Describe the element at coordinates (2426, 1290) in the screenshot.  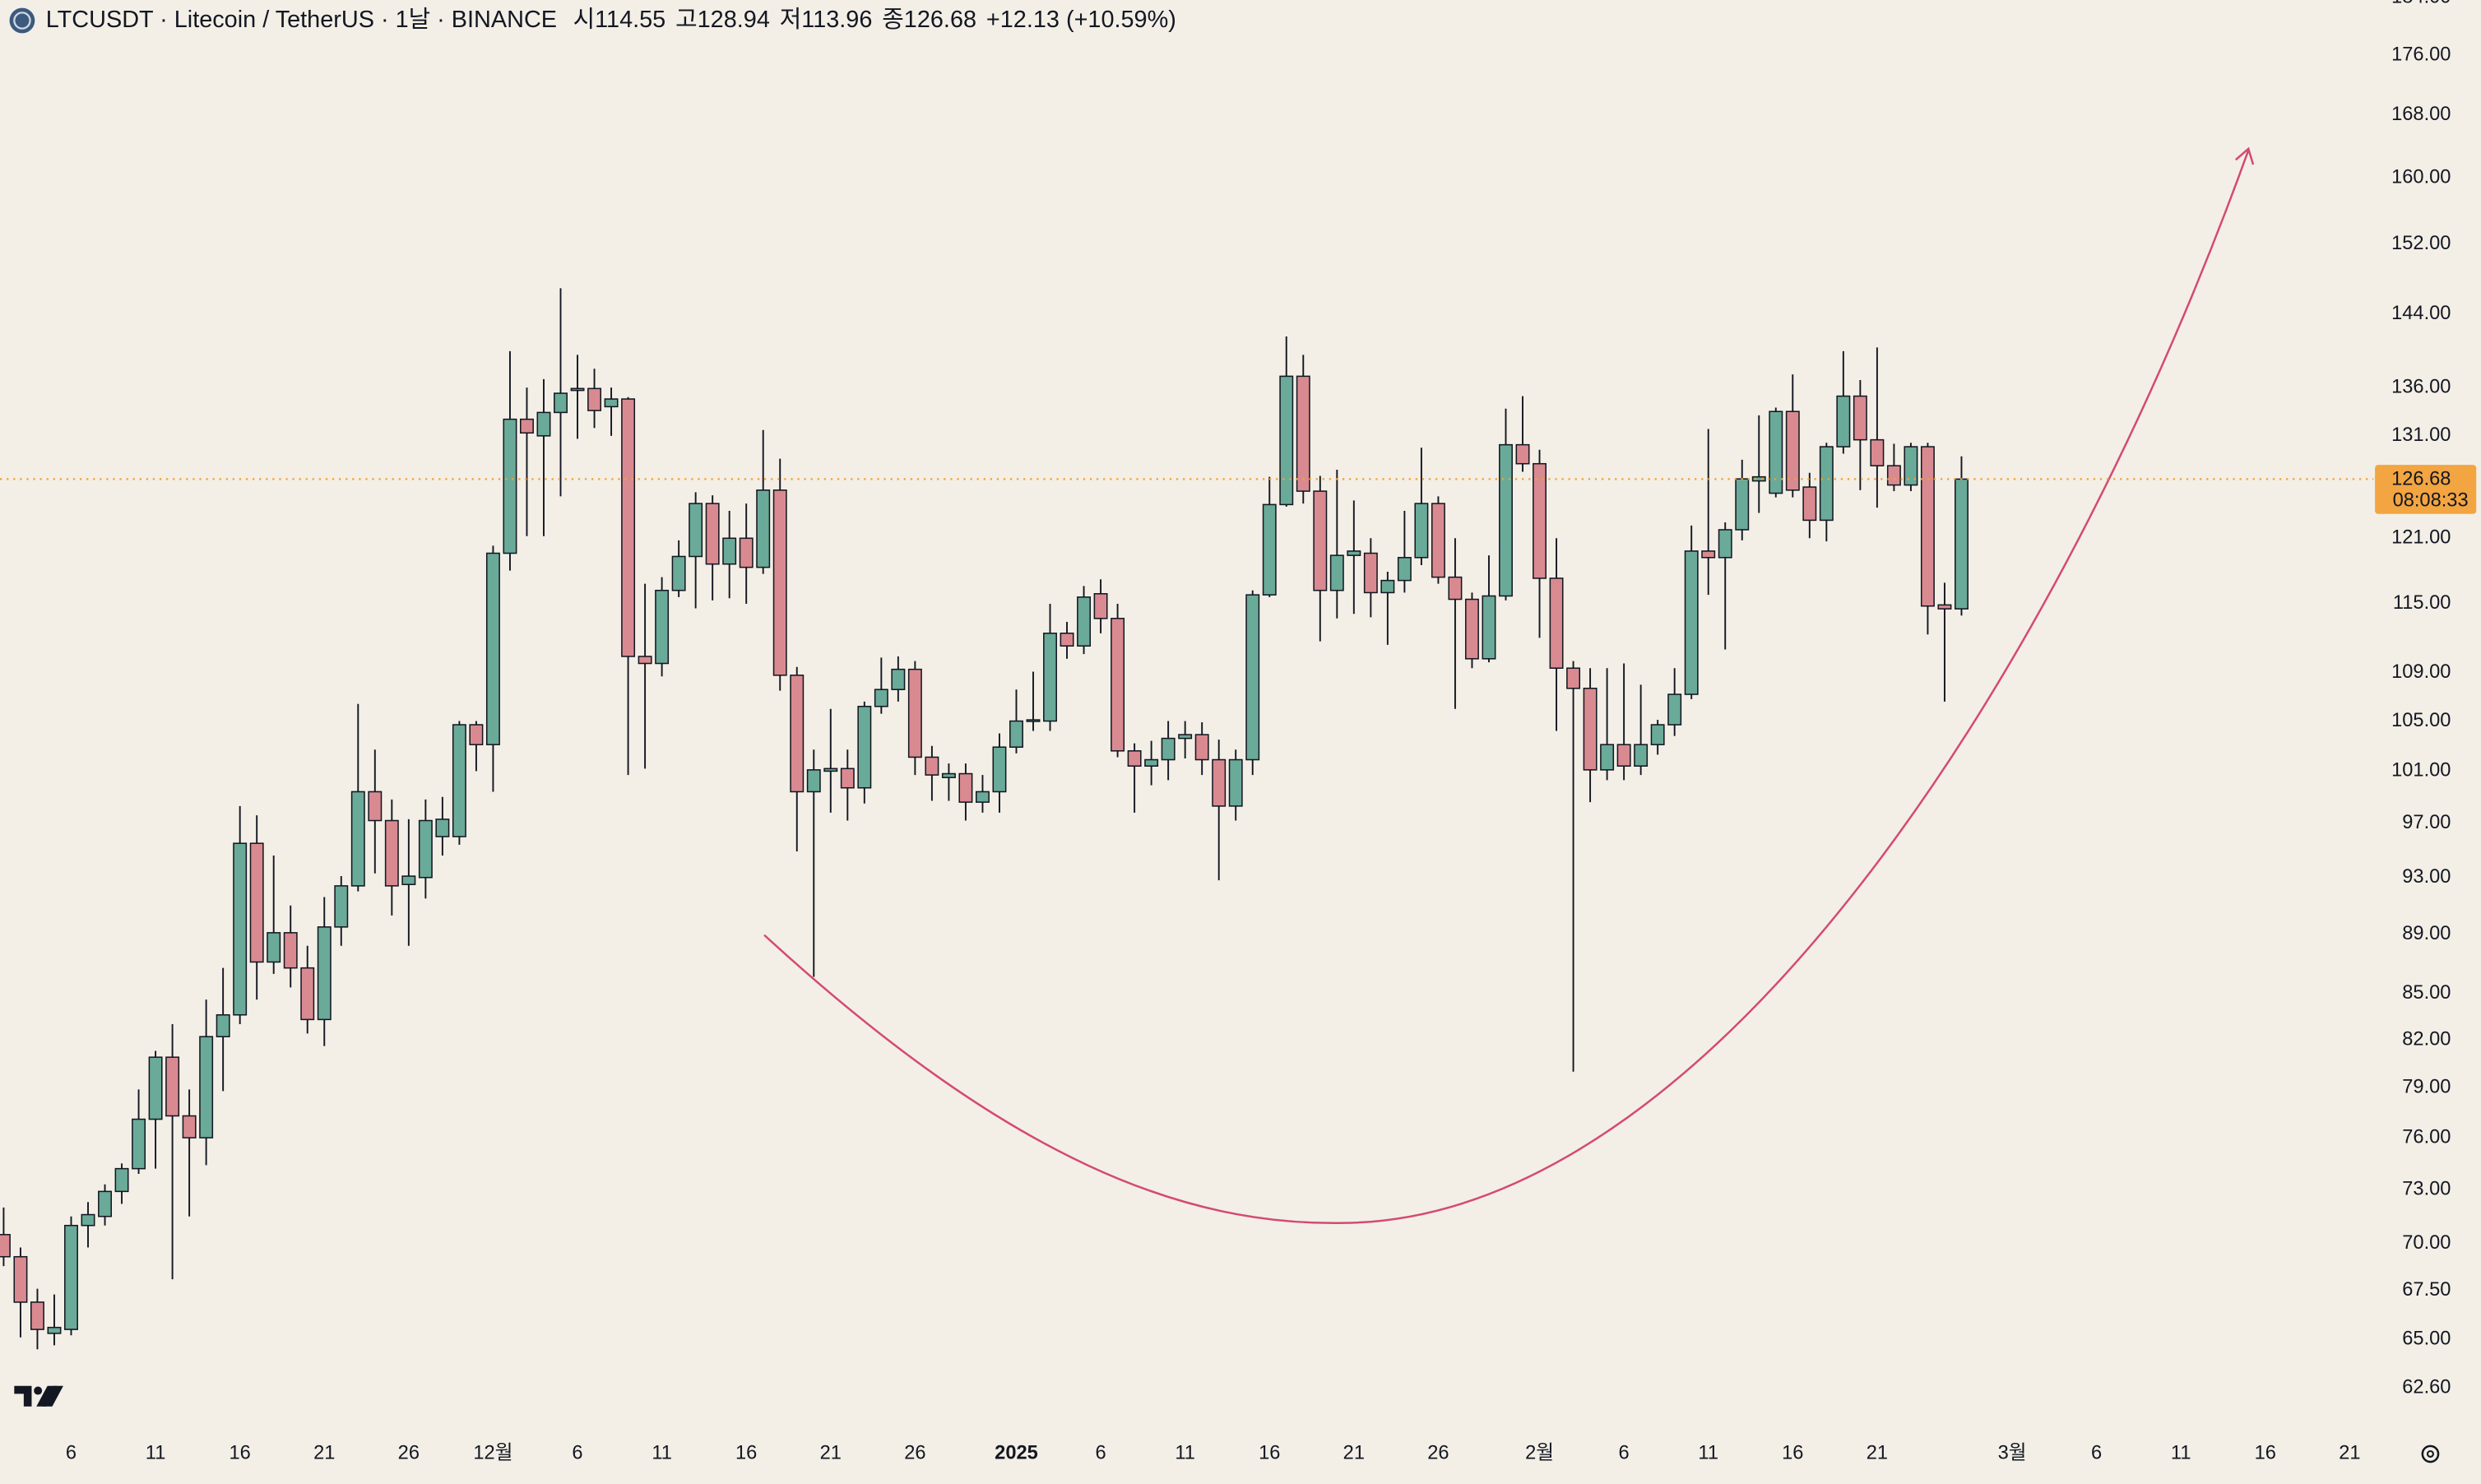
I see `y-tick-label: 67.50` at that location.